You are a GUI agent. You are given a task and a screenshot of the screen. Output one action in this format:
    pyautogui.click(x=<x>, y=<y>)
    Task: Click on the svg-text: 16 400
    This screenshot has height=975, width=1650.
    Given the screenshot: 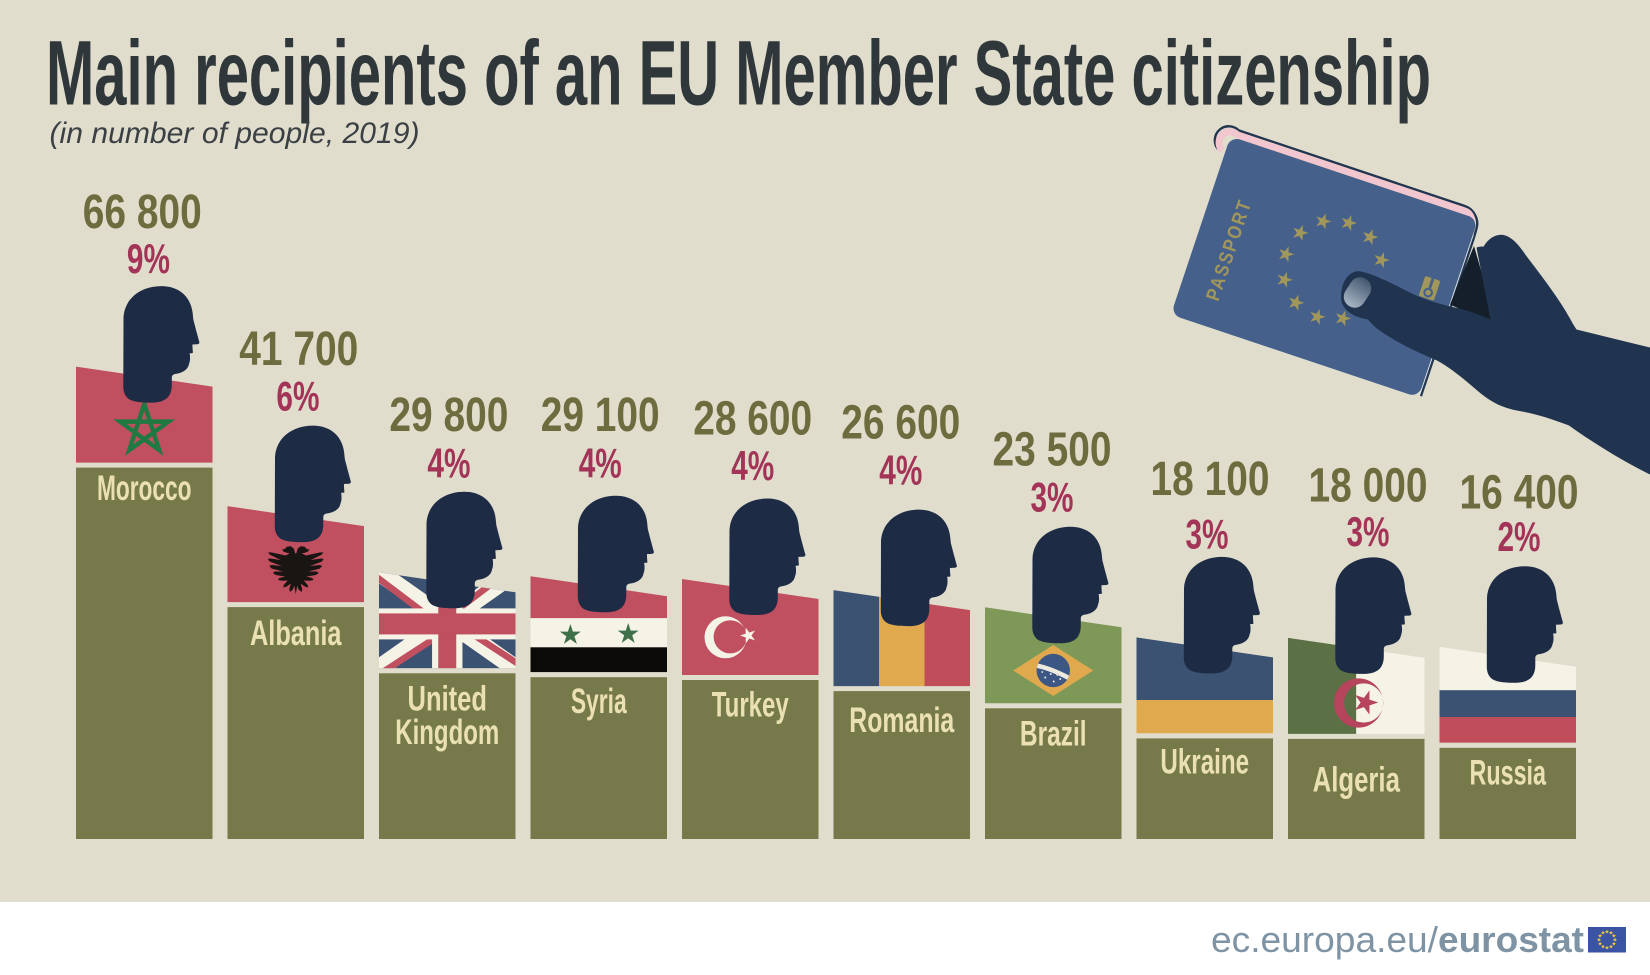 What is the action you would take?
    pyautogui.click(x=1519, y=493)
    